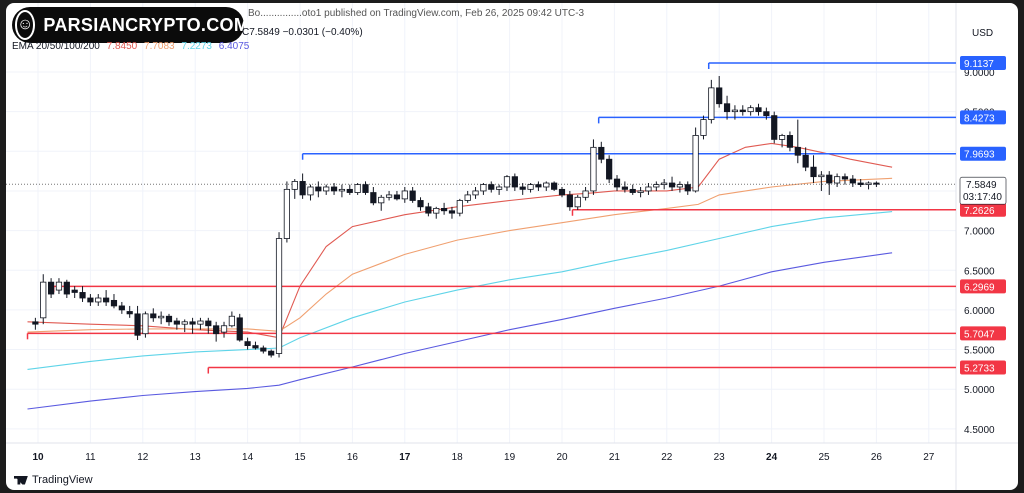  Describe the element at coordinates (38, 457) in the screenshot. I see `x-tick-label: 10` at that location.